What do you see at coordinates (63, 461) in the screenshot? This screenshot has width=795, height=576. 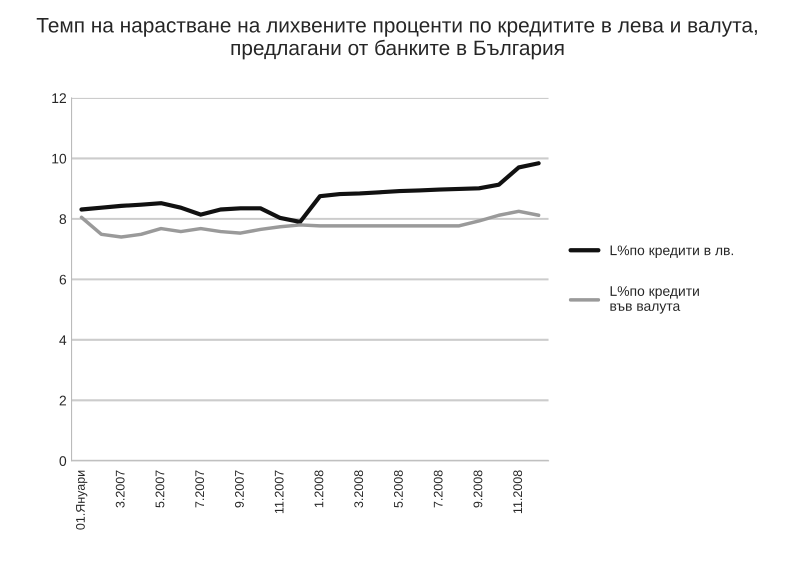 I see `y-tick-label: 0` at bounding box center [63, 461].